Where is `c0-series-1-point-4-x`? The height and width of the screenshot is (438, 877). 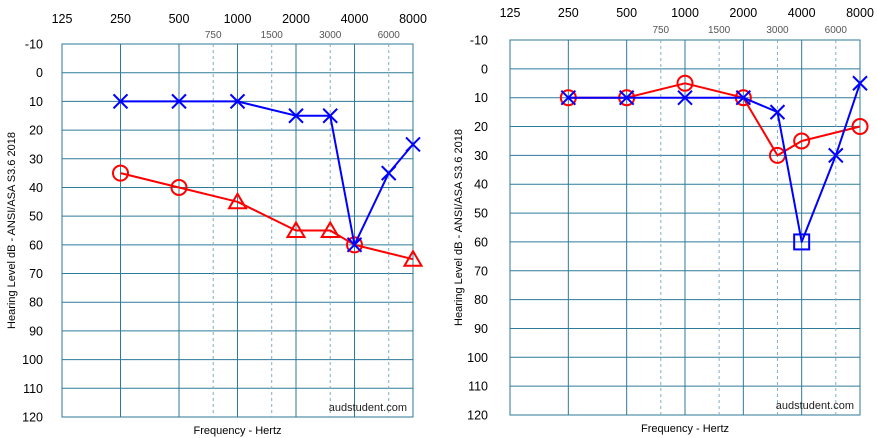
c0-series-1-point-4-x is located at coordinates (330, 116).